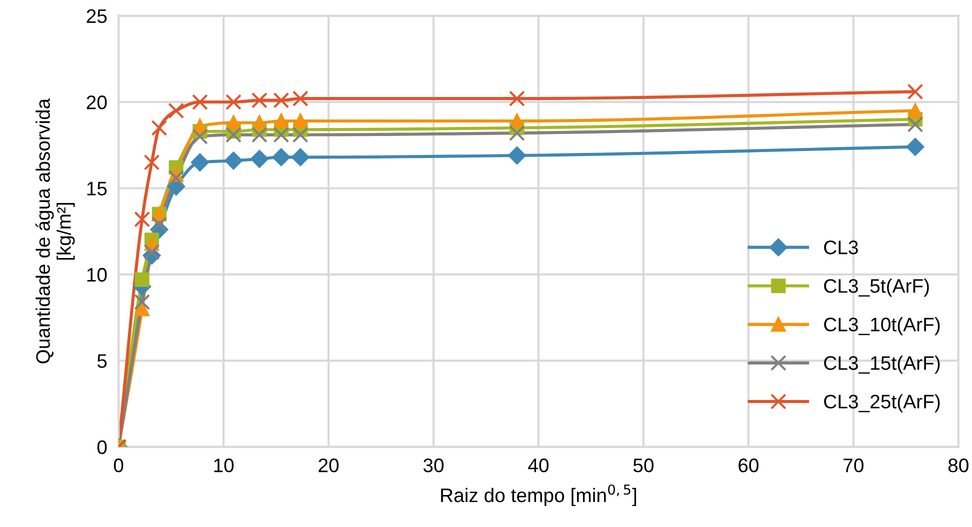  I want to click on x-tick-label: 0, so click(119, 465).